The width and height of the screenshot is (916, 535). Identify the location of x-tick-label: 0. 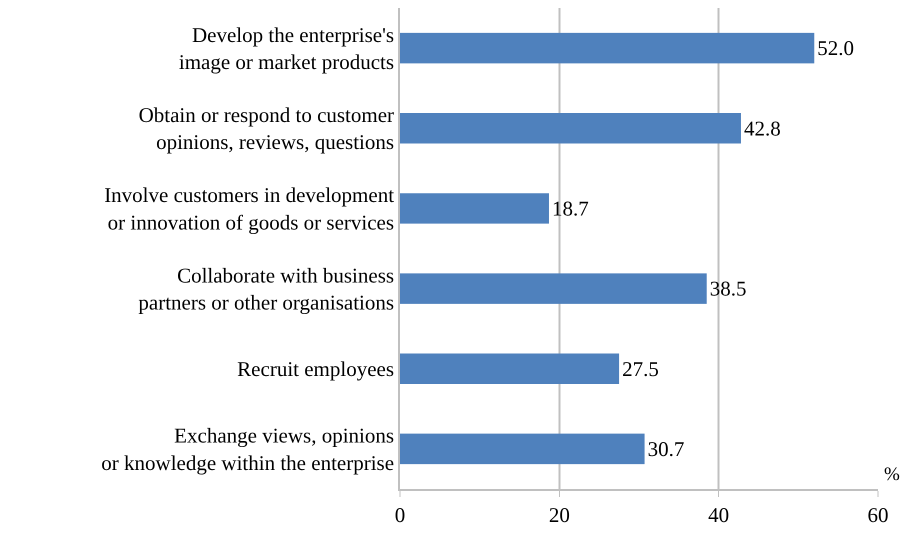
(400, 514).